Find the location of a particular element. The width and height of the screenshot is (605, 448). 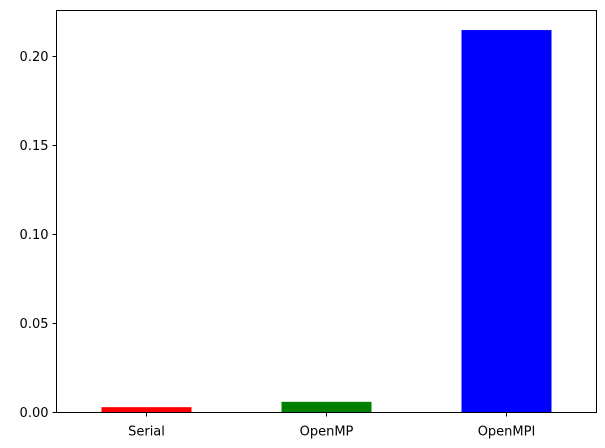

x-tick-label: Serial is located at coordinates (146, 432).